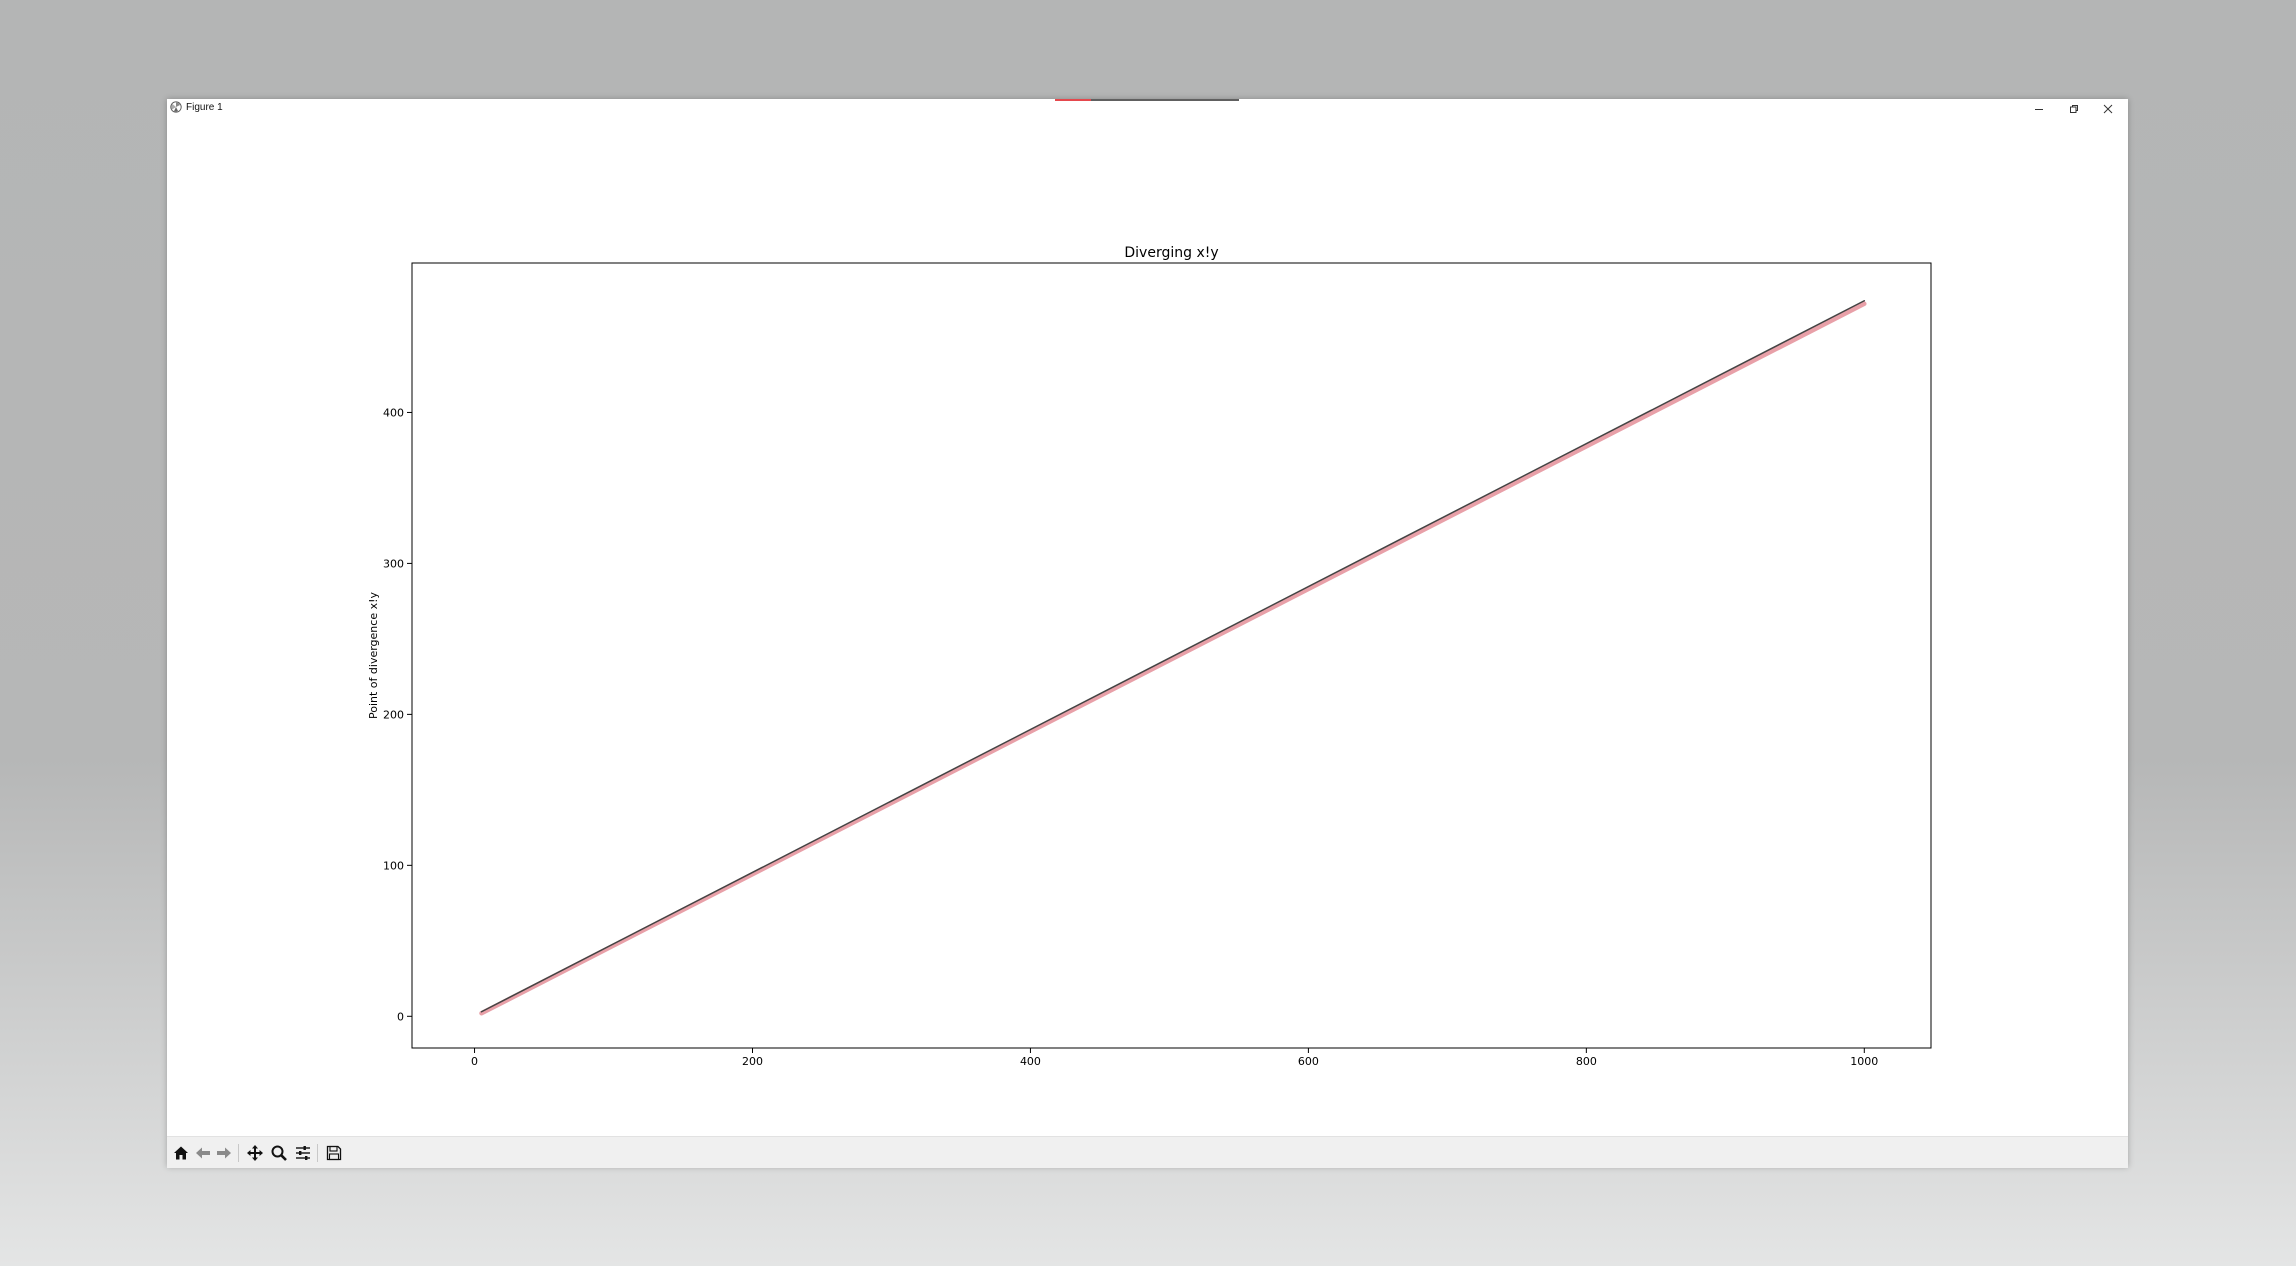 This screenshot has width=2296, height=1266. Describe the element at coordinates (1147, 108) in the screenshot. I see `title-bar: Figure 1` at that location.